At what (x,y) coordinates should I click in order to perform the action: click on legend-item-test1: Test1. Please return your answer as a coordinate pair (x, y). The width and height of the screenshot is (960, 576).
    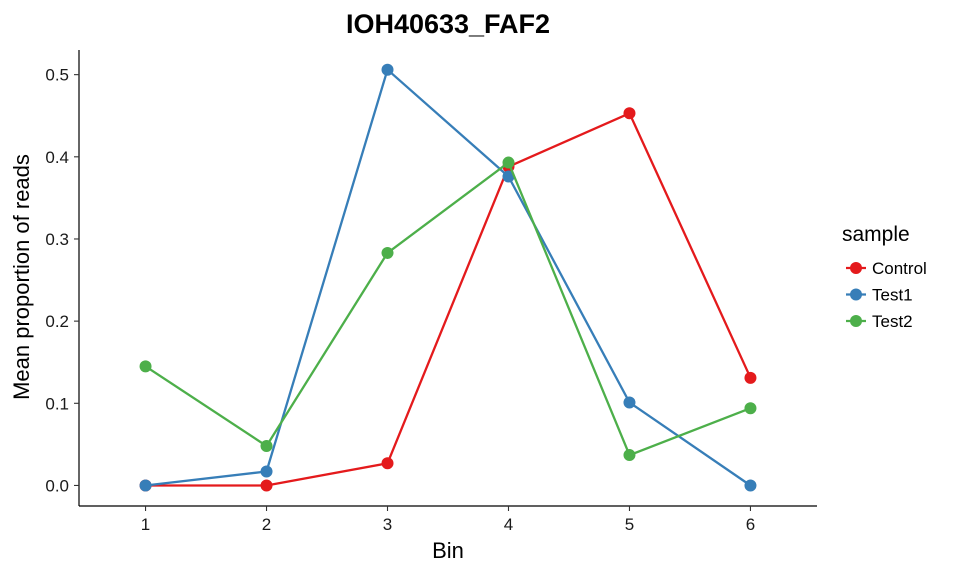
    Looking at the image, I should click on (879, 295).